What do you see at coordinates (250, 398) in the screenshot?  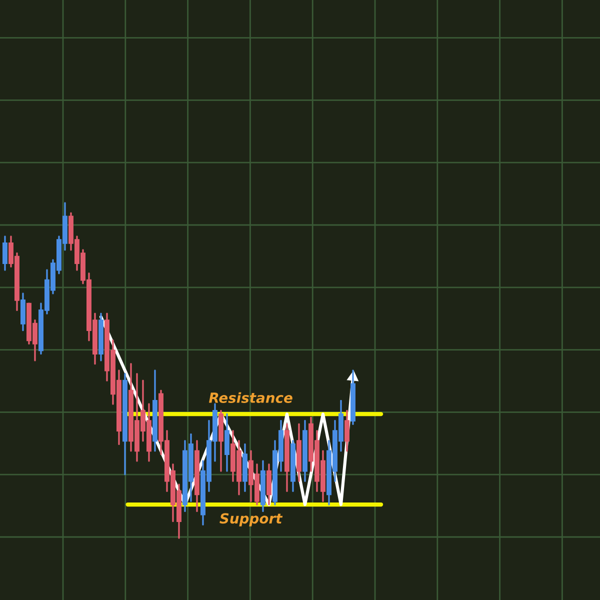 I see `ref-line-label: Resistance` at bounding box center [250, 398].